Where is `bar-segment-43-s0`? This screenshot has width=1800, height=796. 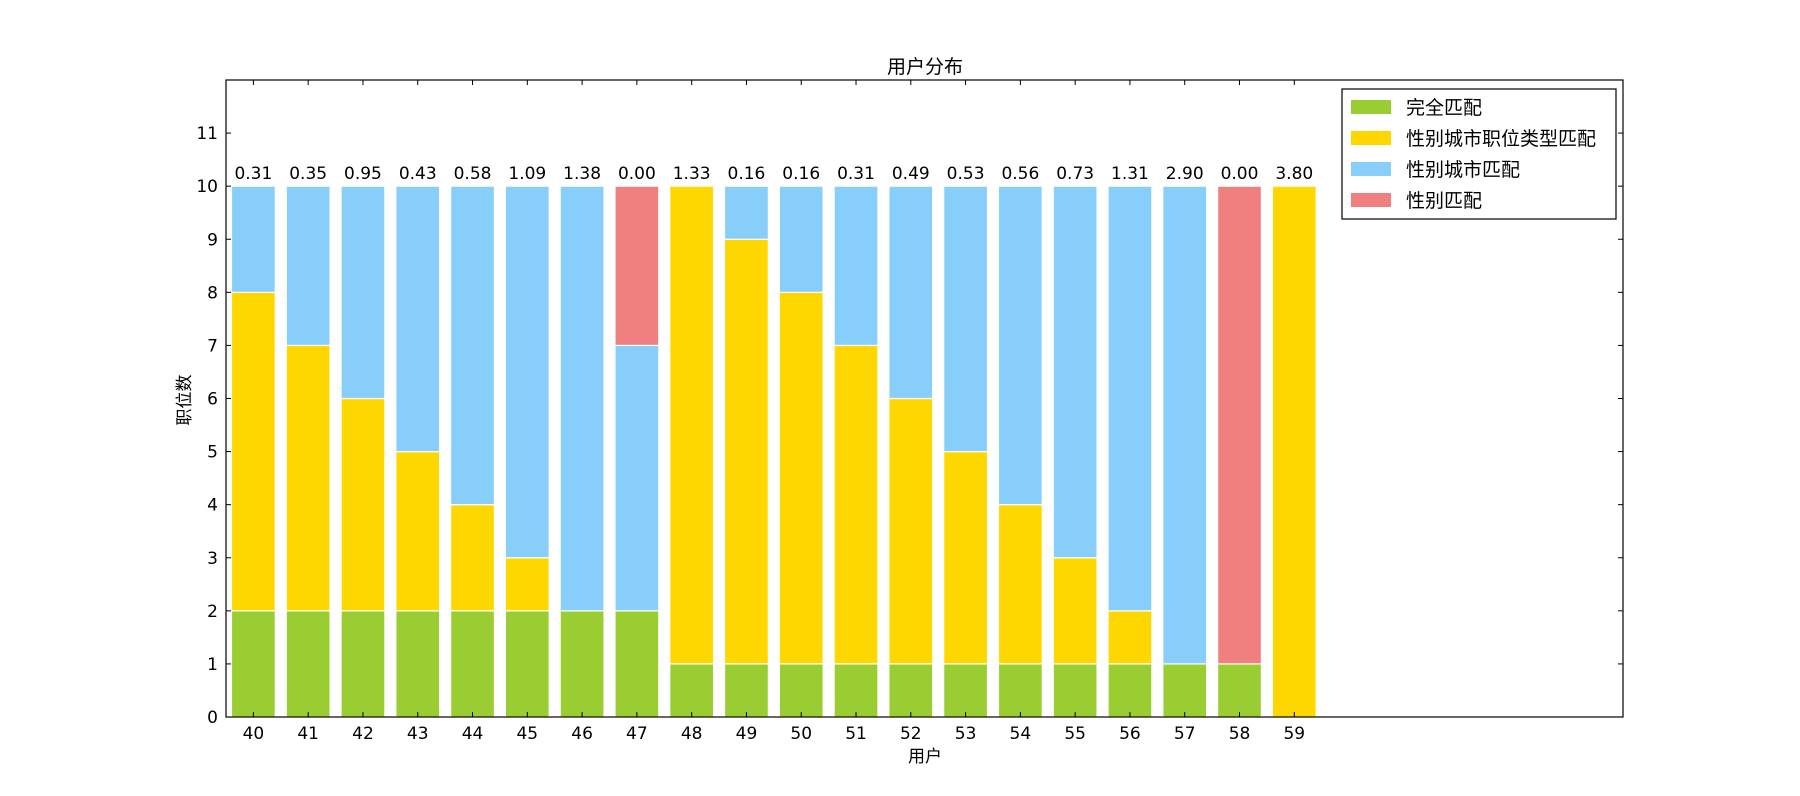 bar-segment-43-s0 is located at coordinates (418, 664).